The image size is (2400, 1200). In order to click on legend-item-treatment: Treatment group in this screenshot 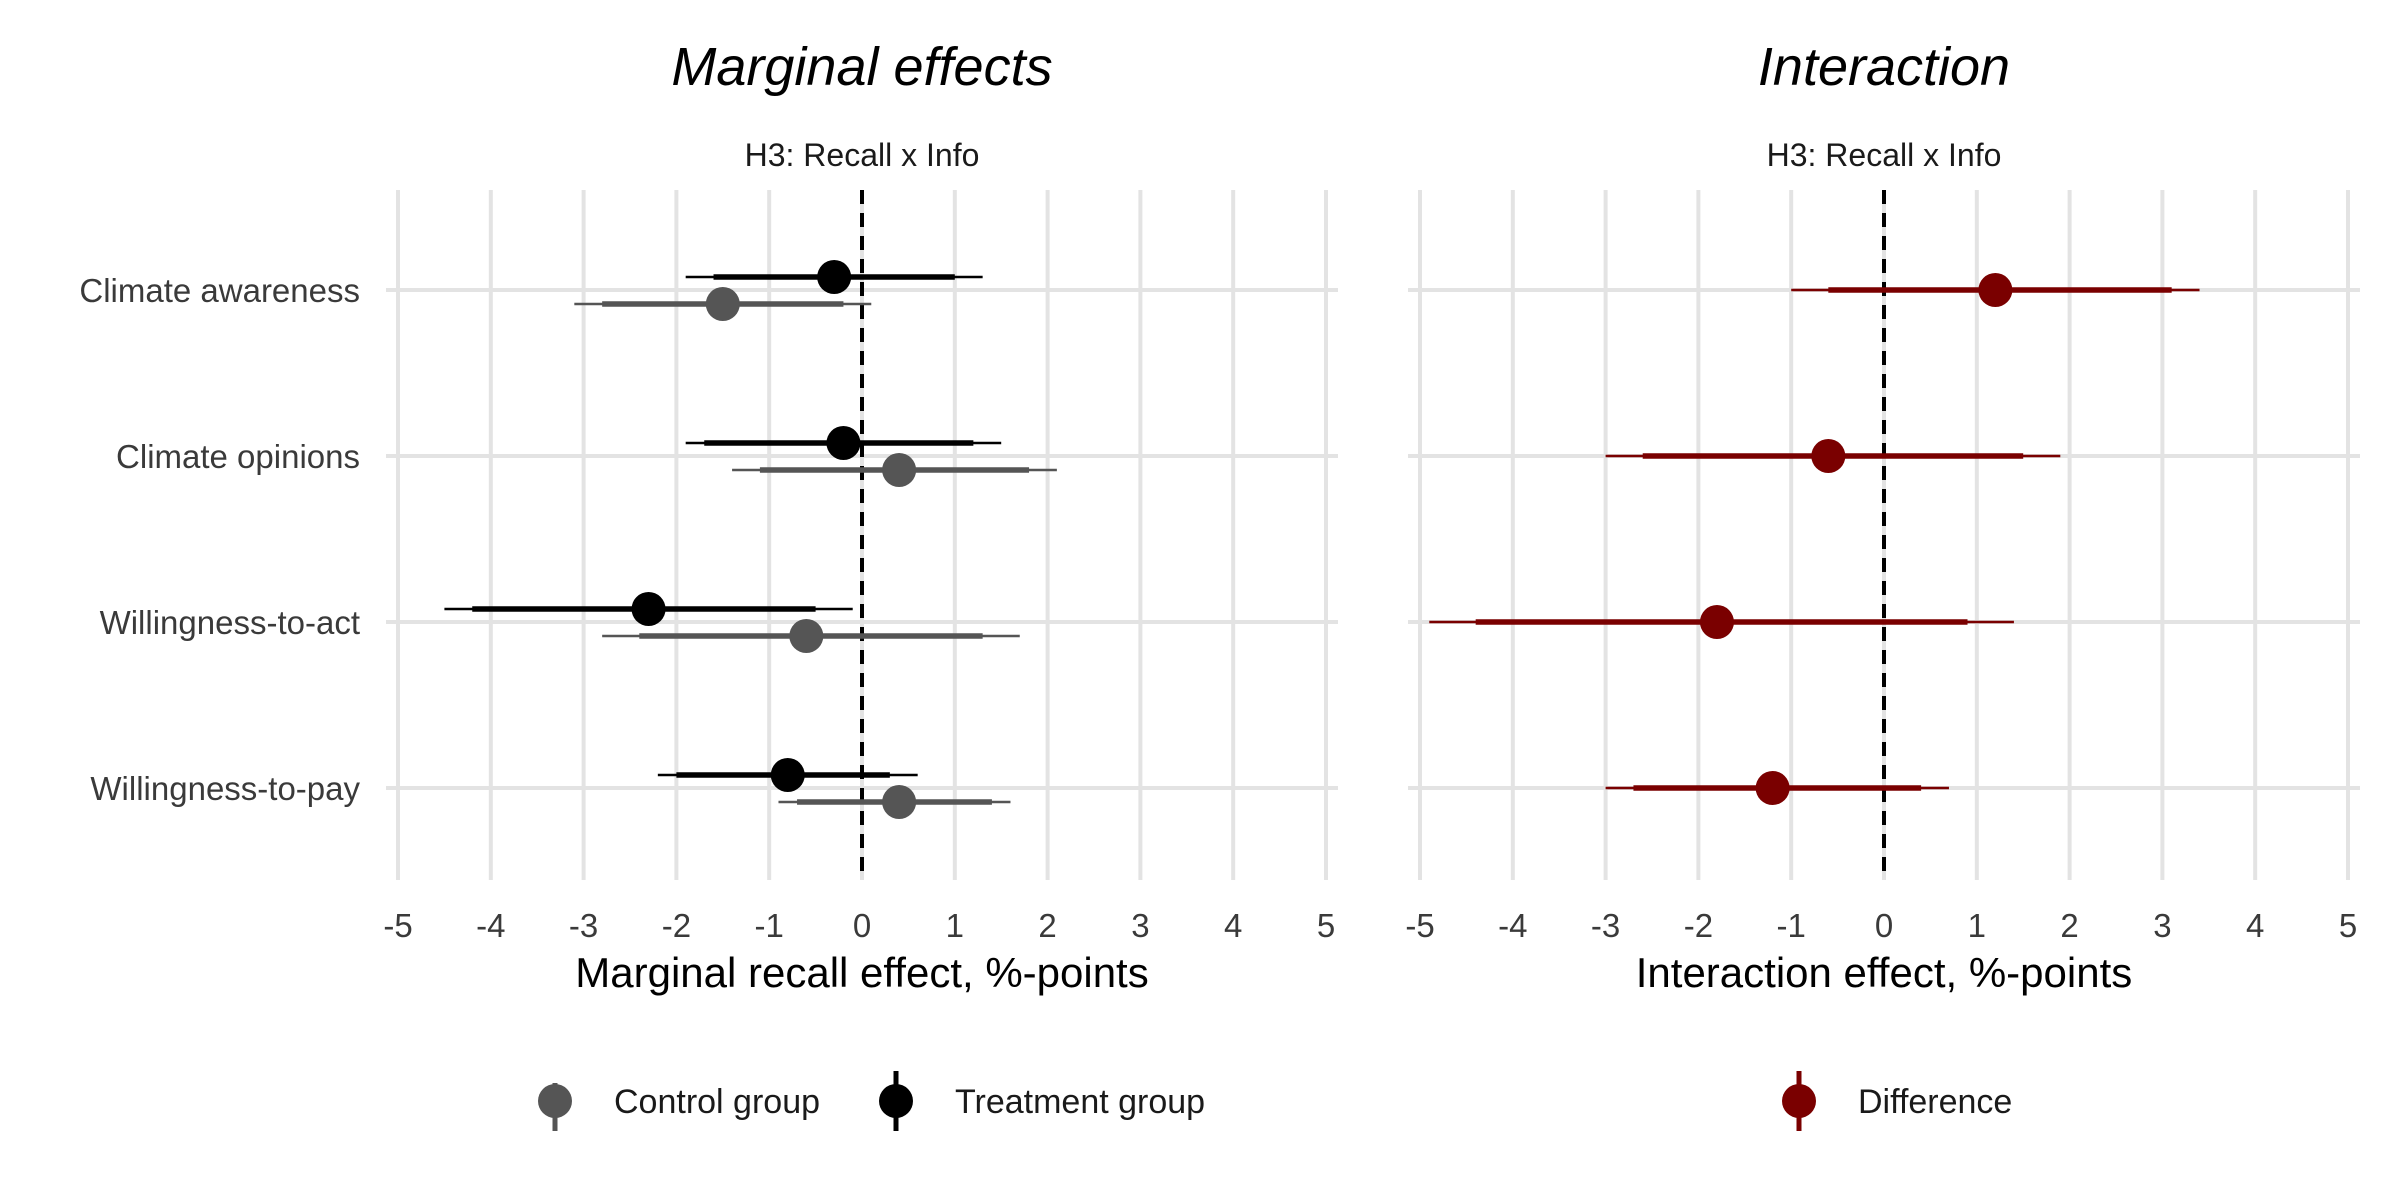, I will do `click(1042, 1101)`.